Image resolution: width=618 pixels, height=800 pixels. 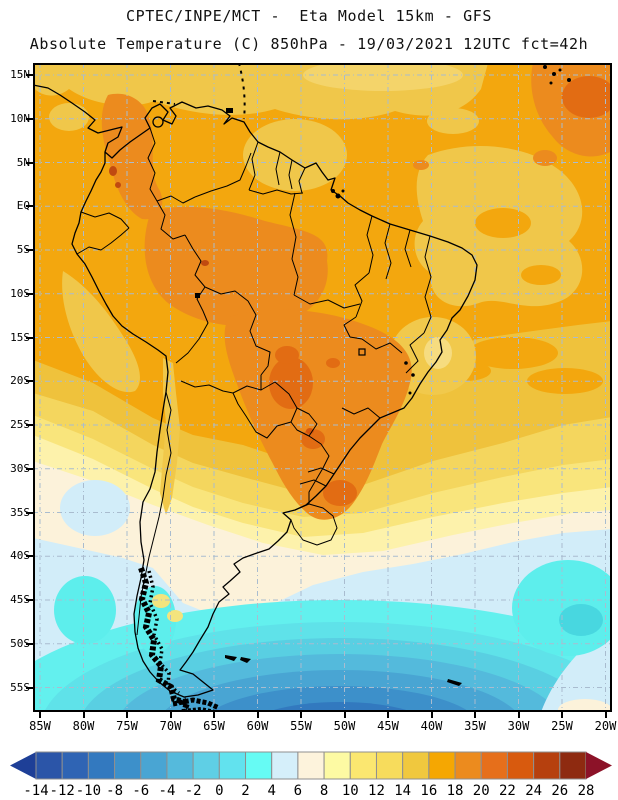 I want to click on colorbar-tick-label: 0, so click(x=219, y=791).